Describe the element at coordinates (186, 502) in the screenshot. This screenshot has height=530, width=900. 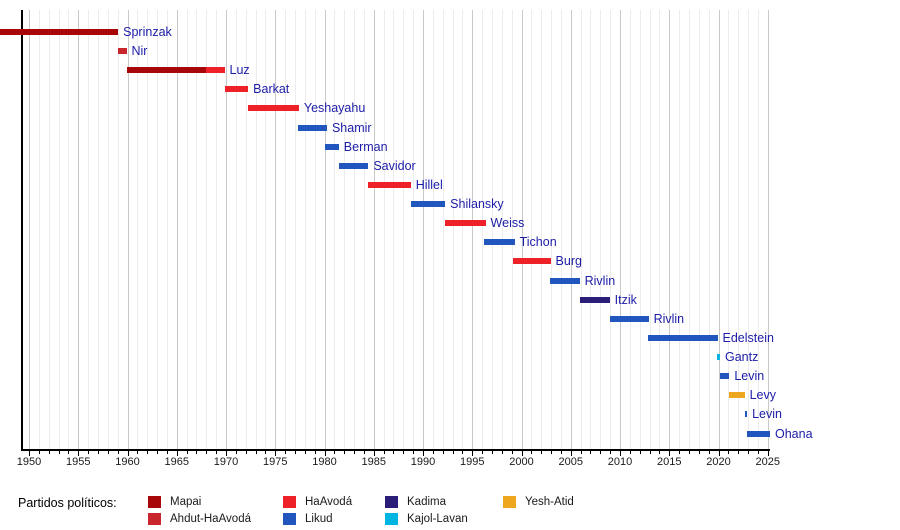
I see `legend-label-mapai: Mapai` at that location.